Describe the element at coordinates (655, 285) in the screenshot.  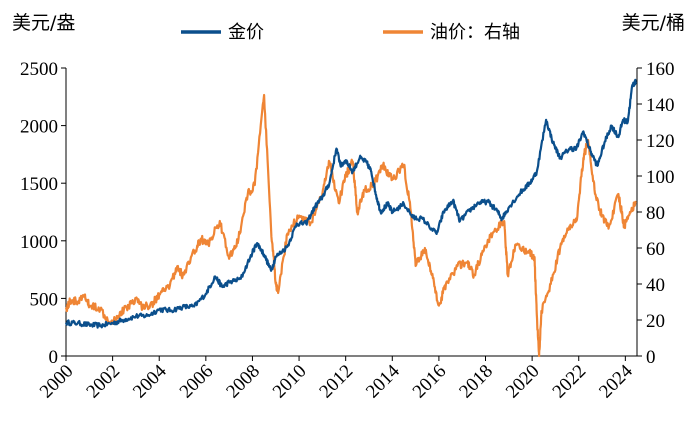
I see `right-y-tick-label: 40` at that location.